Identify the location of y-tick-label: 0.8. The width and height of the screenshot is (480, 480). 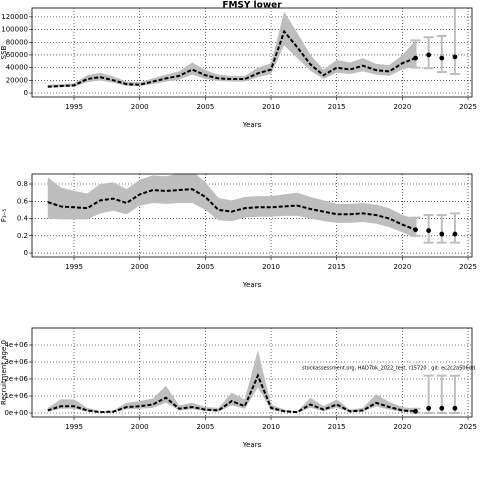
(22, 184).